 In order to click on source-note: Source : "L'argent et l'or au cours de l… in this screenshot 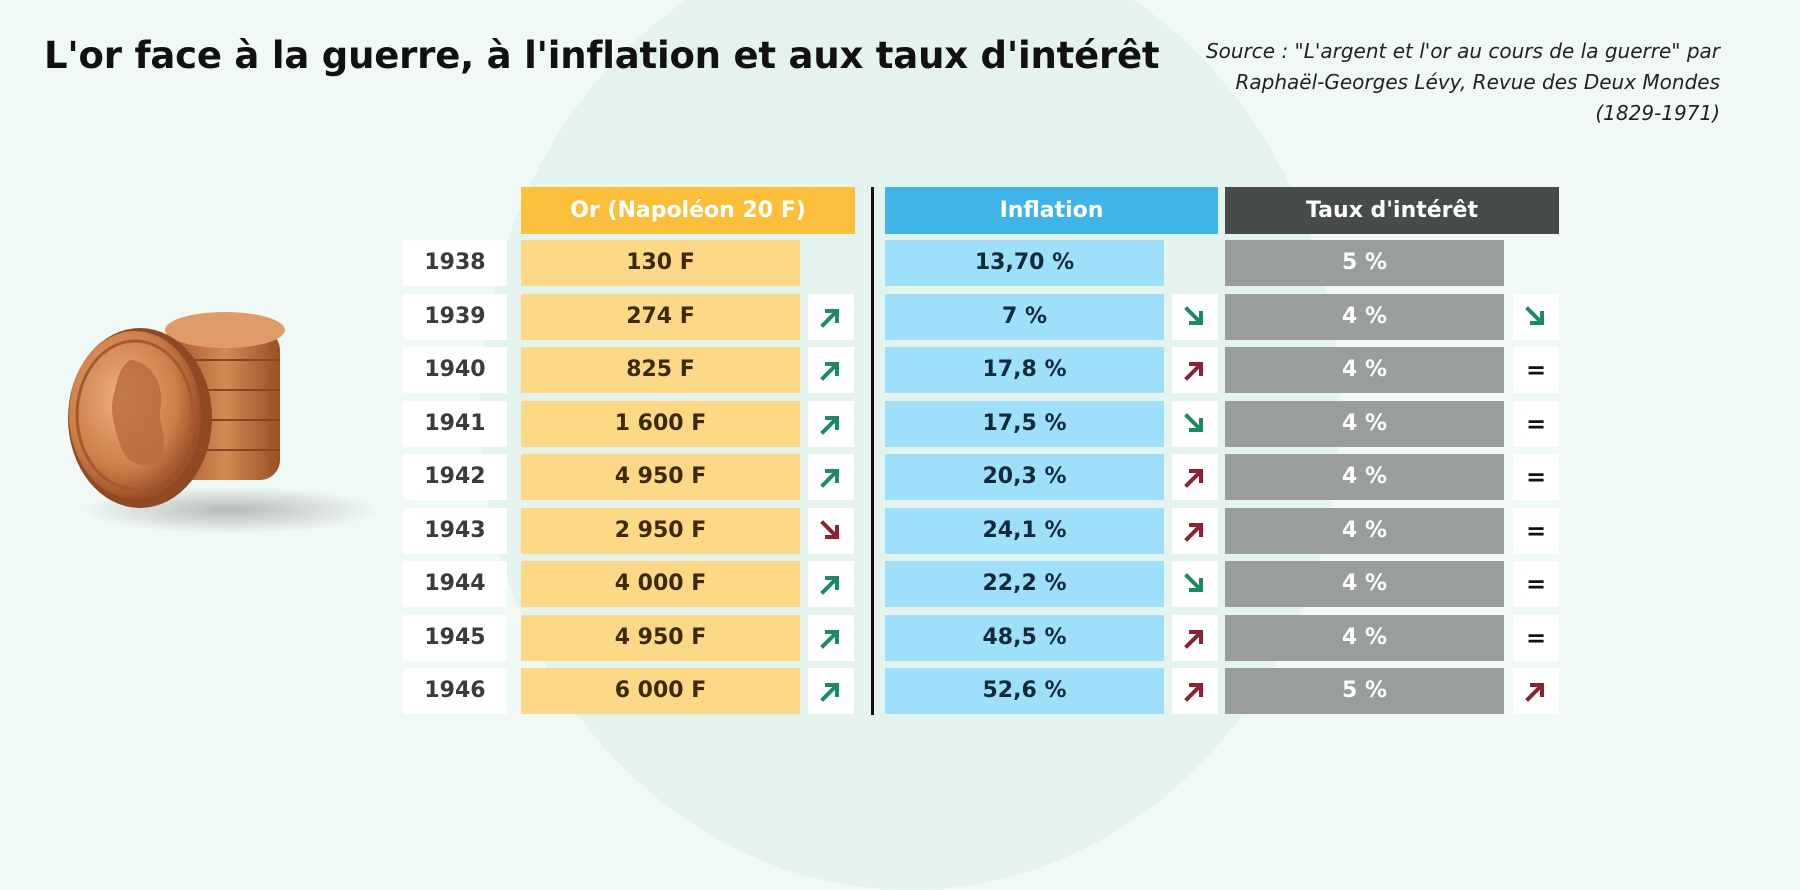, I will do `click(1420, 82)`.